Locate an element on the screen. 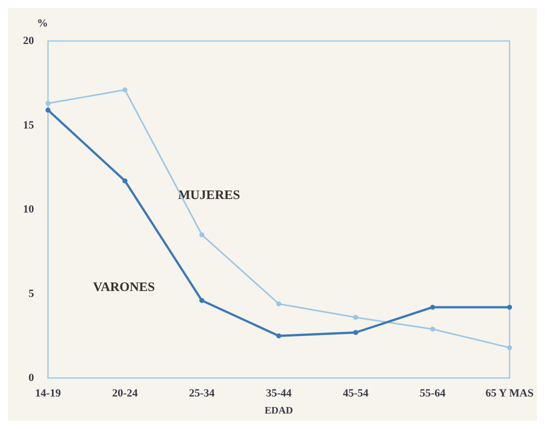  x-tick-label: 25-34 is located at coordinates (202, 394).